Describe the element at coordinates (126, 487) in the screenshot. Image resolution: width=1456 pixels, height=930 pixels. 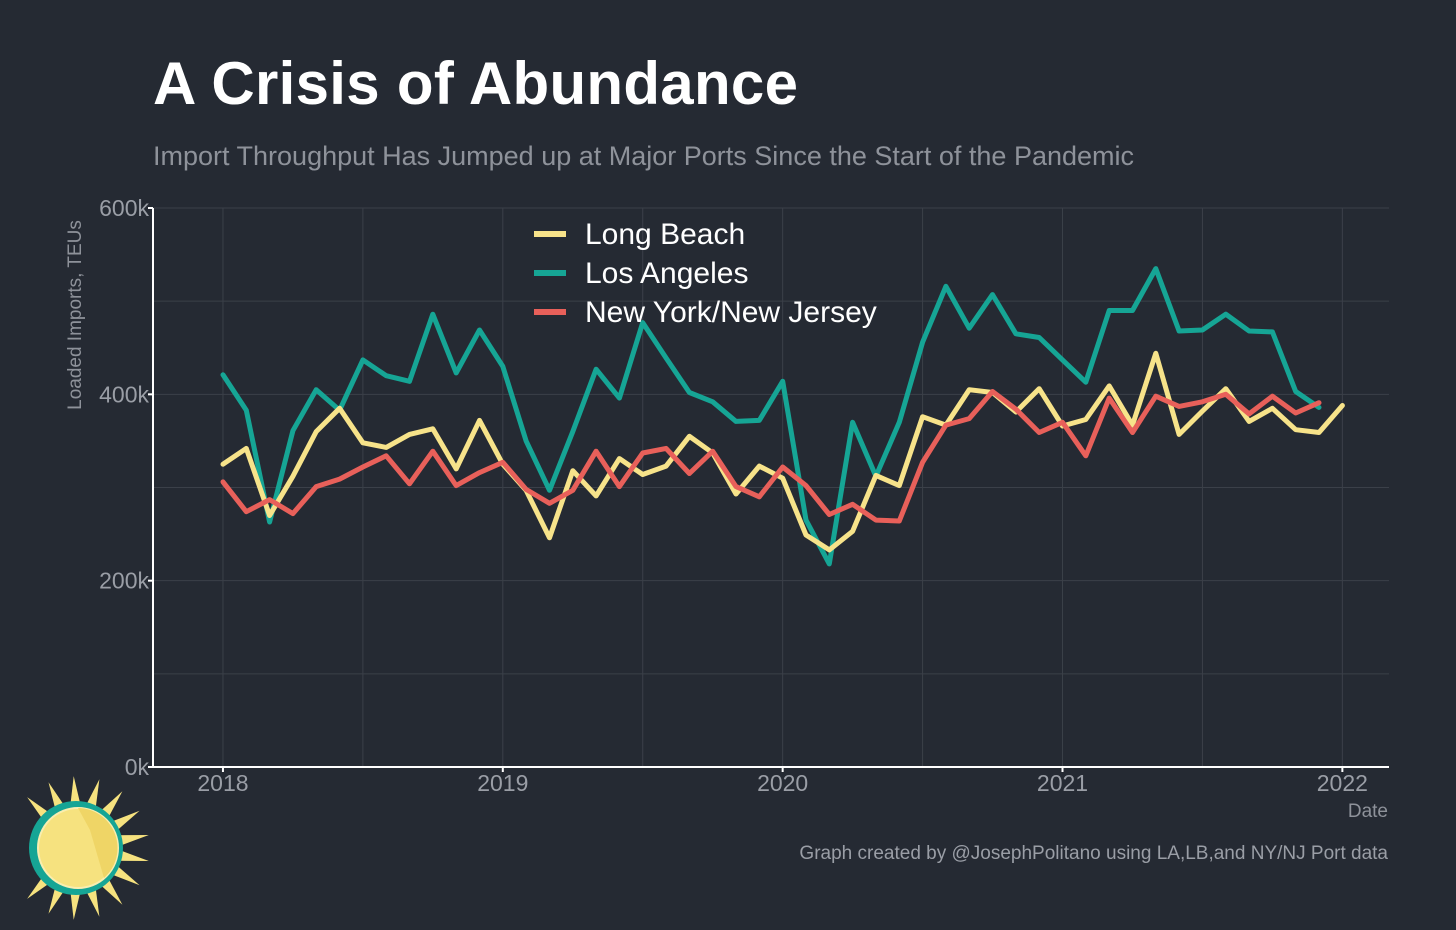
I see `y-tick-labels: 0k 200k 400k 600k` at that location.